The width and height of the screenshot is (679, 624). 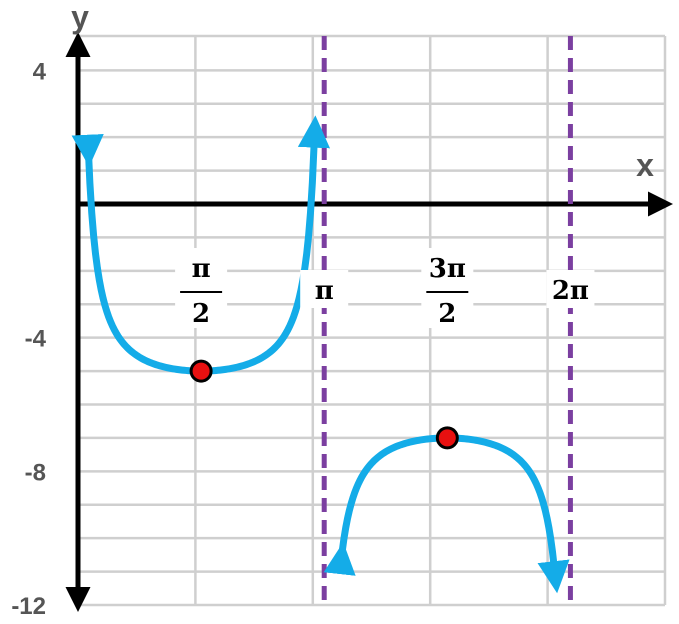 What do you see at coordinates (201, 269) in the screenshot?
I see `x-tick-numerator: π` at bounding box center [201, 269].